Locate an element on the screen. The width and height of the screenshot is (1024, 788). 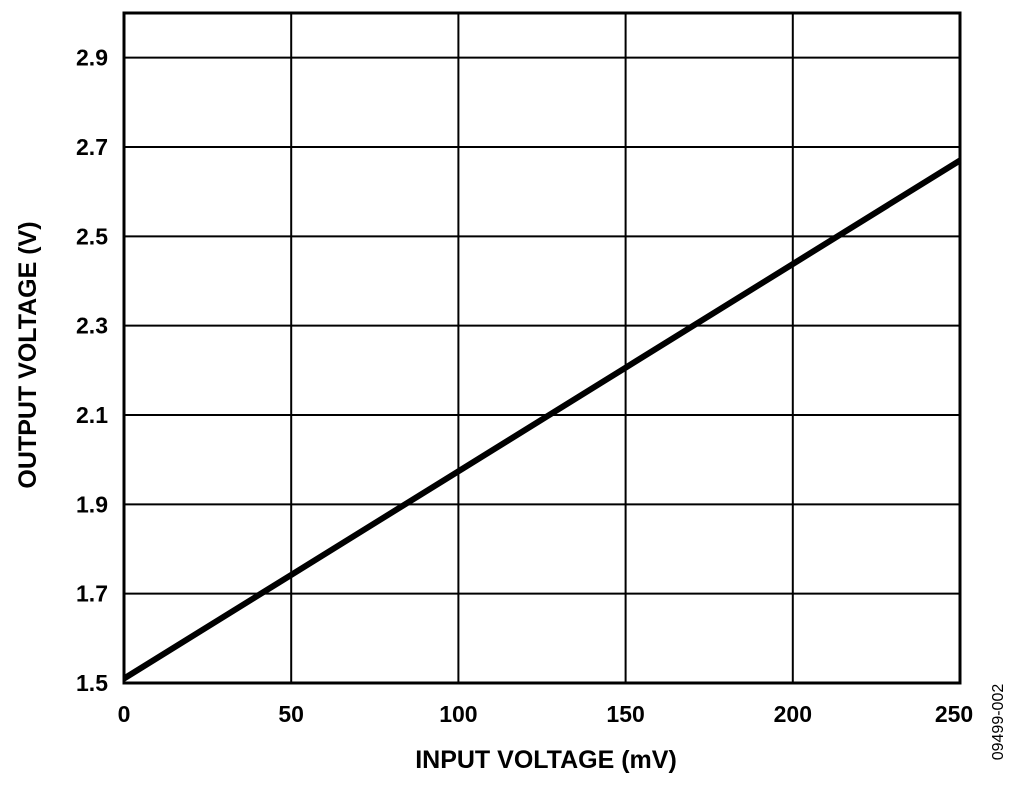
y-tick-label: 2.7 is located at coordinates (92, 147).